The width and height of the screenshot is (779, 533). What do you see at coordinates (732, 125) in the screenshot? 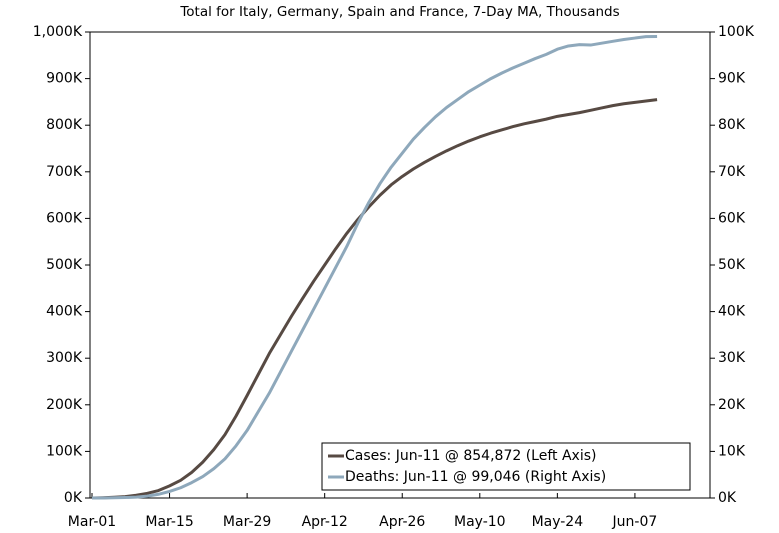
I see `y2-tick-label: 80K` at bounding box center [732, 125].